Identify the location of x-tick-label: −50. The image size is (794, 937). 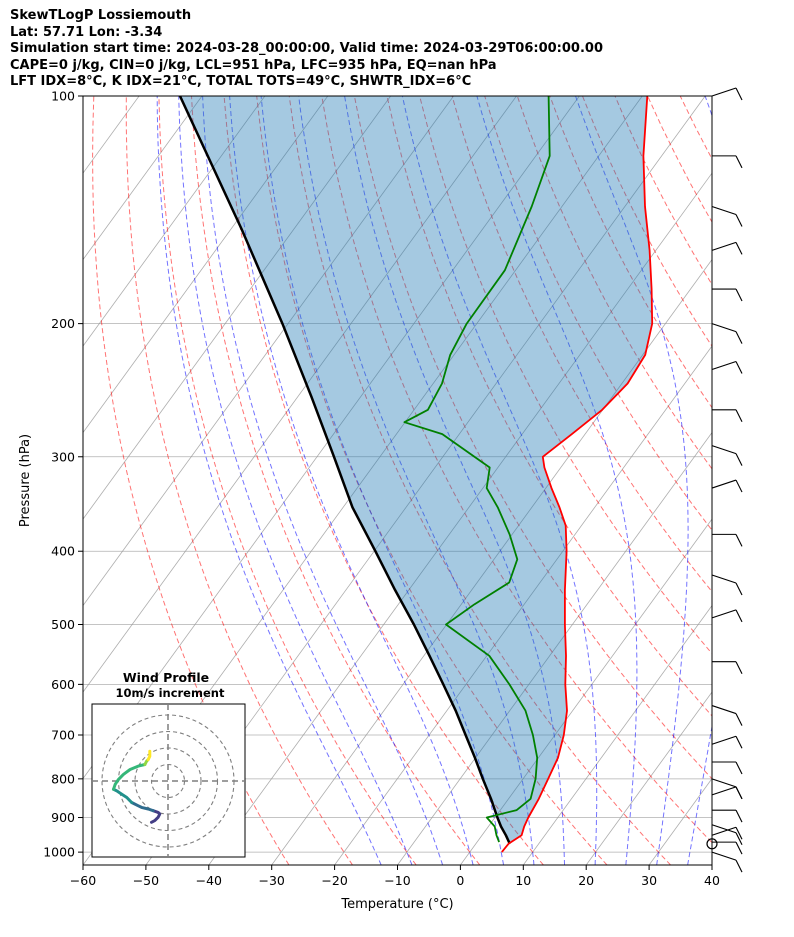
(146, 880).